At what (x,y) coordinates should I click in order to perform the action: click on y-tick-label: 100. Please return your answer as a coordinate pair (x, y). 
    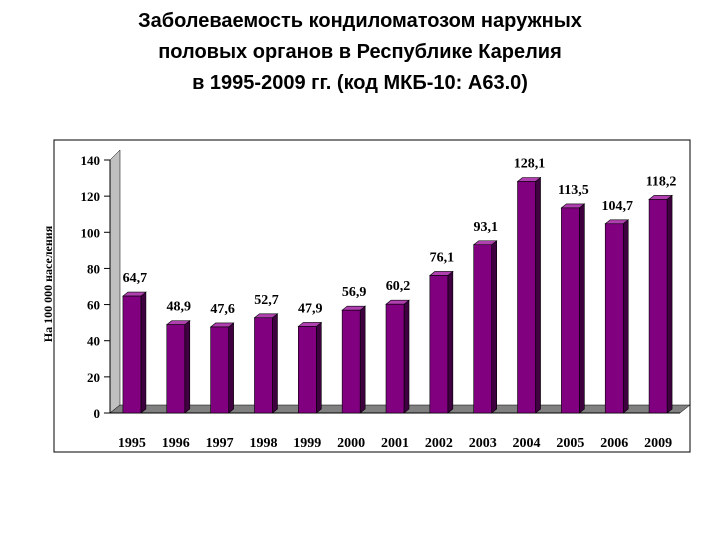
    Looking at the image, I should click on (91, 232).